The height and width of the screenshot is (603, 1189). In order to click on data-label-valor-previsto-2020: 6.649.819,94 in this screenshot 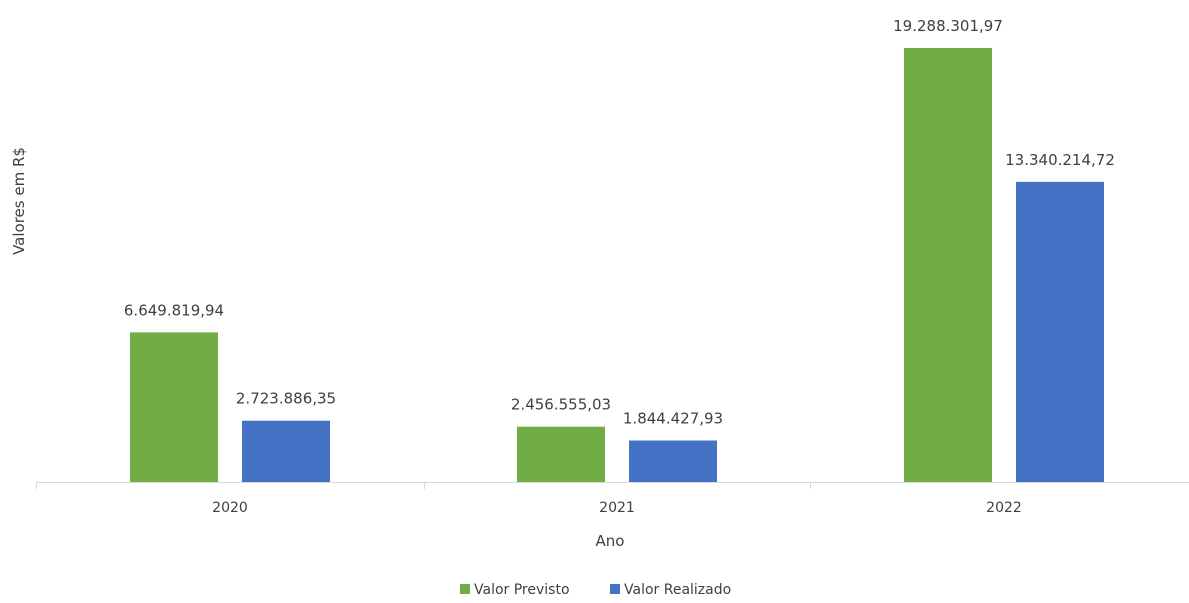, I will do `click(174, 310)`.